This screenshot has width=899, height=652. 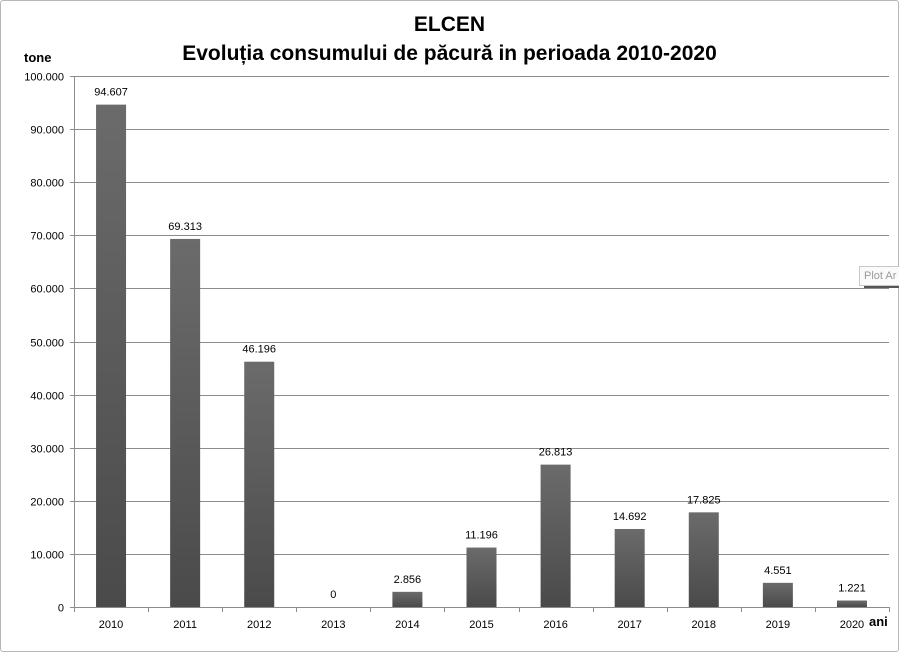 I want to click on data-label: 69.313, so click(x=185, y=227).